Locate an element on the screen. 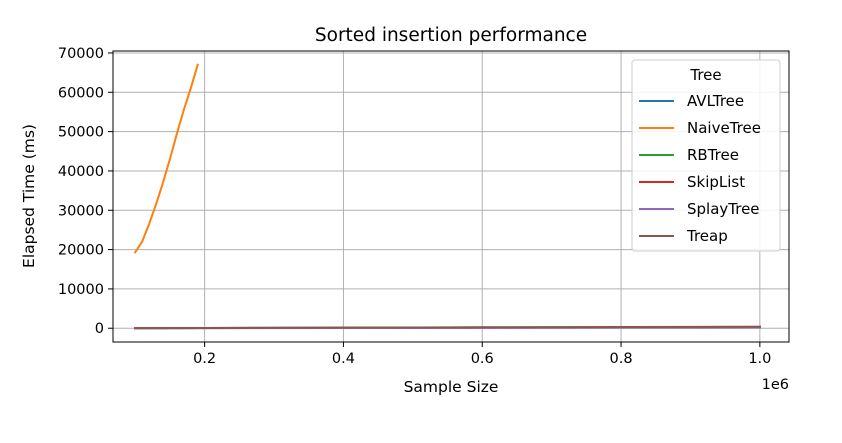  y-axis-ticks: 0 10000 20000 30000 40000 50000 60000 70000 is located at coordinates (85, 191).